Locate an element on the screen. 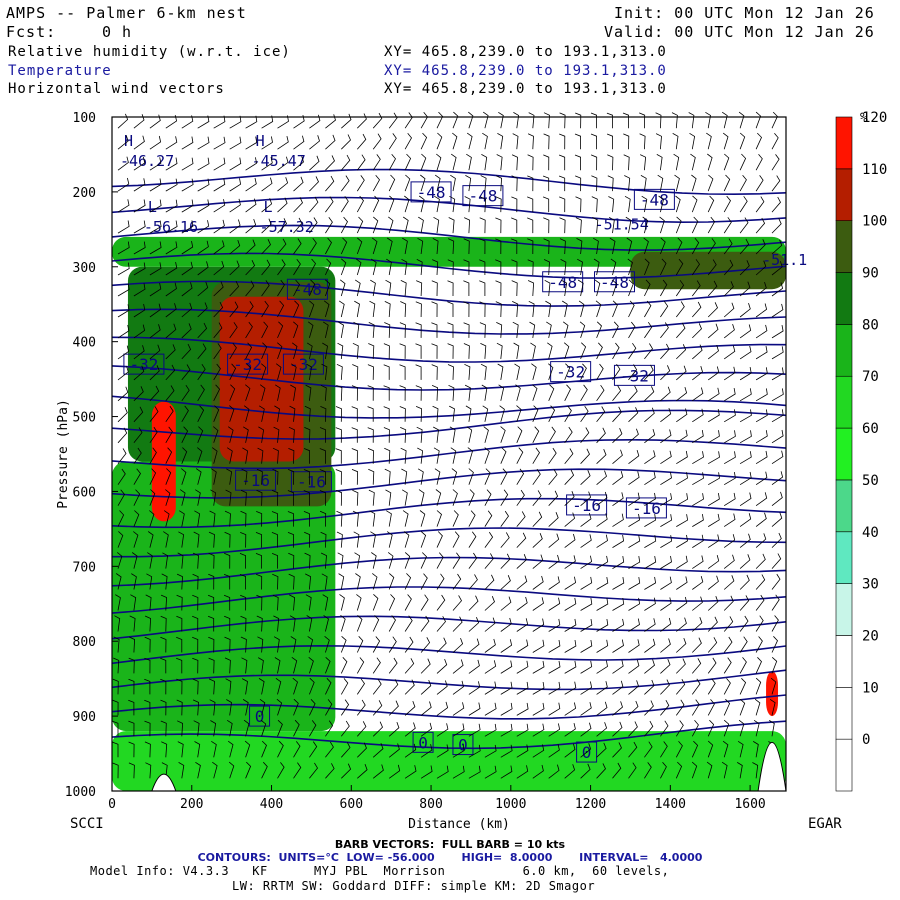 The image size is (900, 900). isotherm-line is located at coordinates (449, 735).